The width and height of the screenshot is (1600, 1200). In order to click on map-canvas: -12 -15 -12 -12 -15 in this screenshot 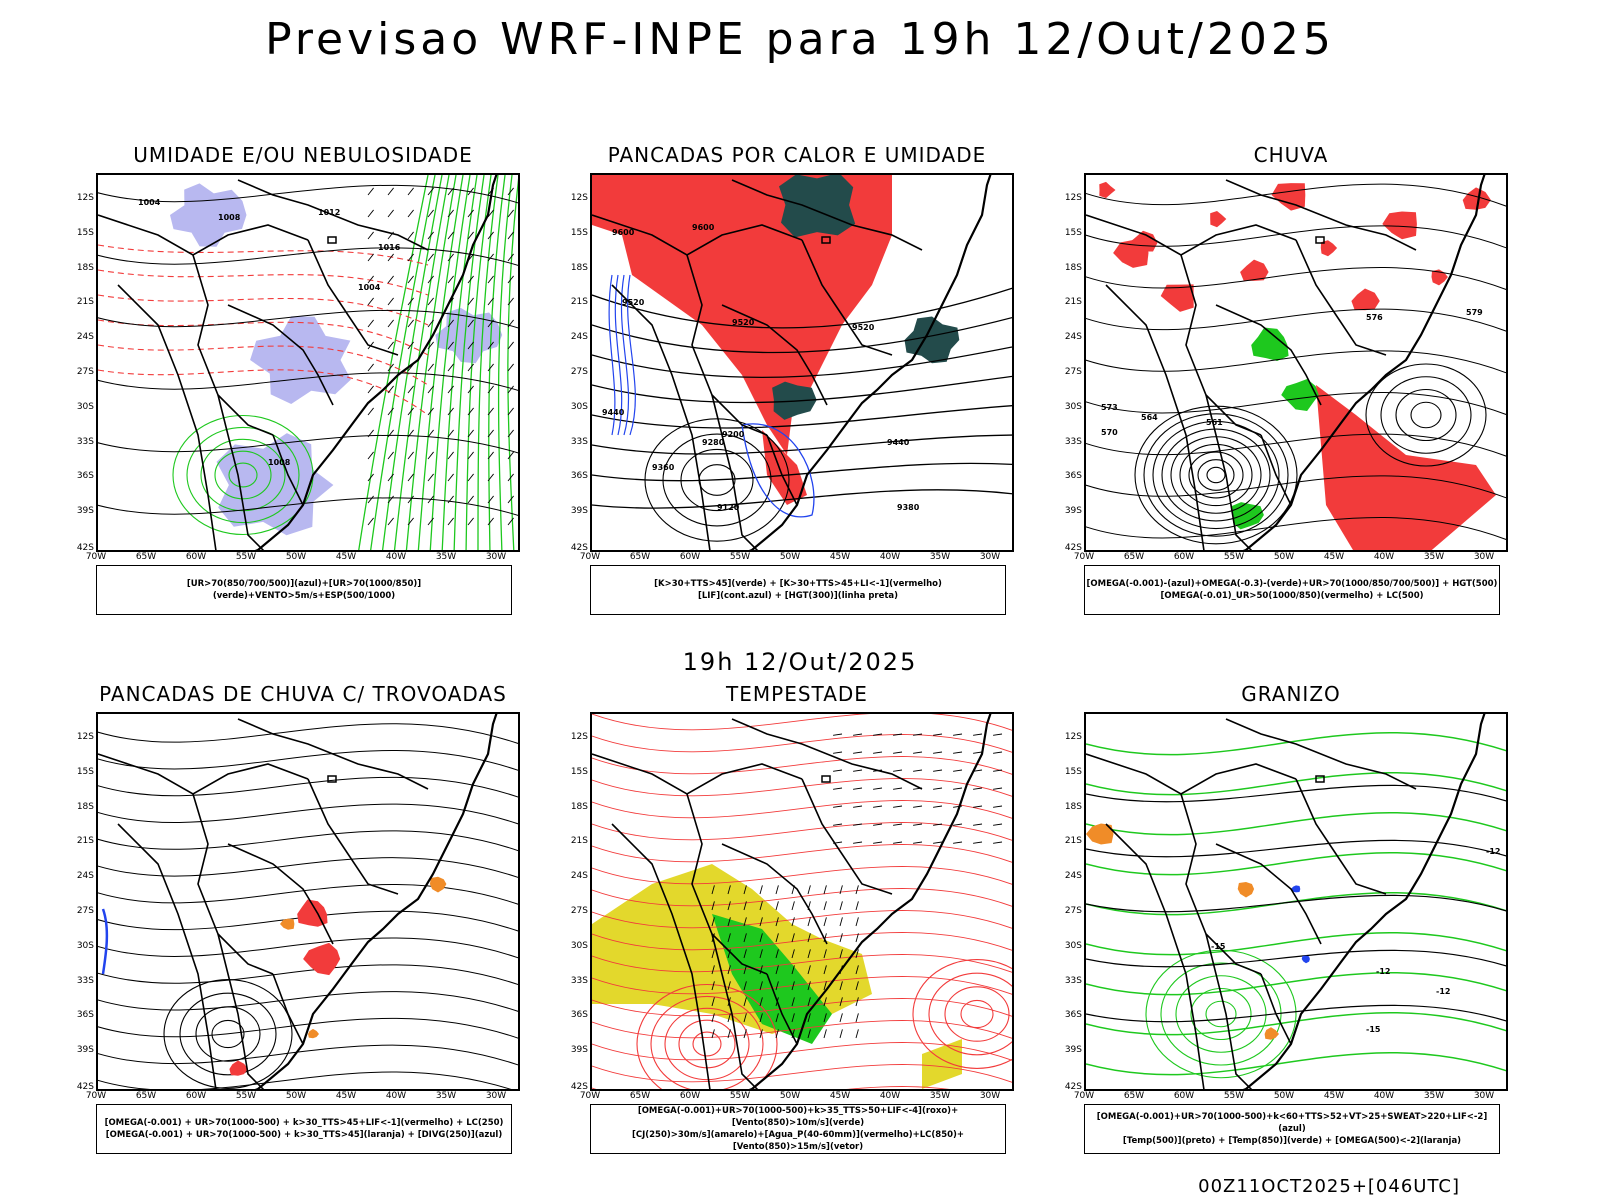, I will do `click(1296, 901)`.